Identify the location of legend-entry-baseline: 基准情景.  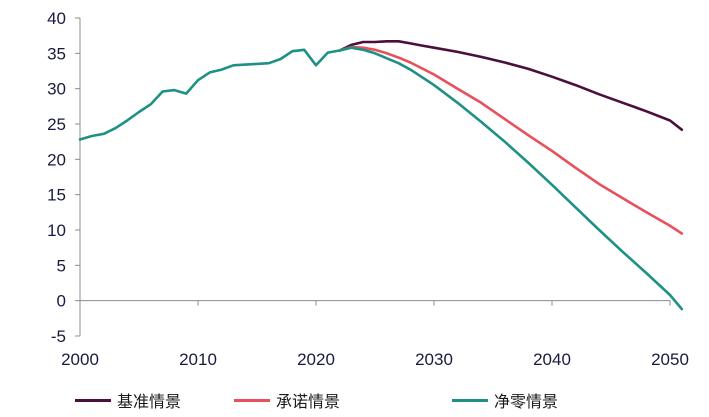
(128, 400).